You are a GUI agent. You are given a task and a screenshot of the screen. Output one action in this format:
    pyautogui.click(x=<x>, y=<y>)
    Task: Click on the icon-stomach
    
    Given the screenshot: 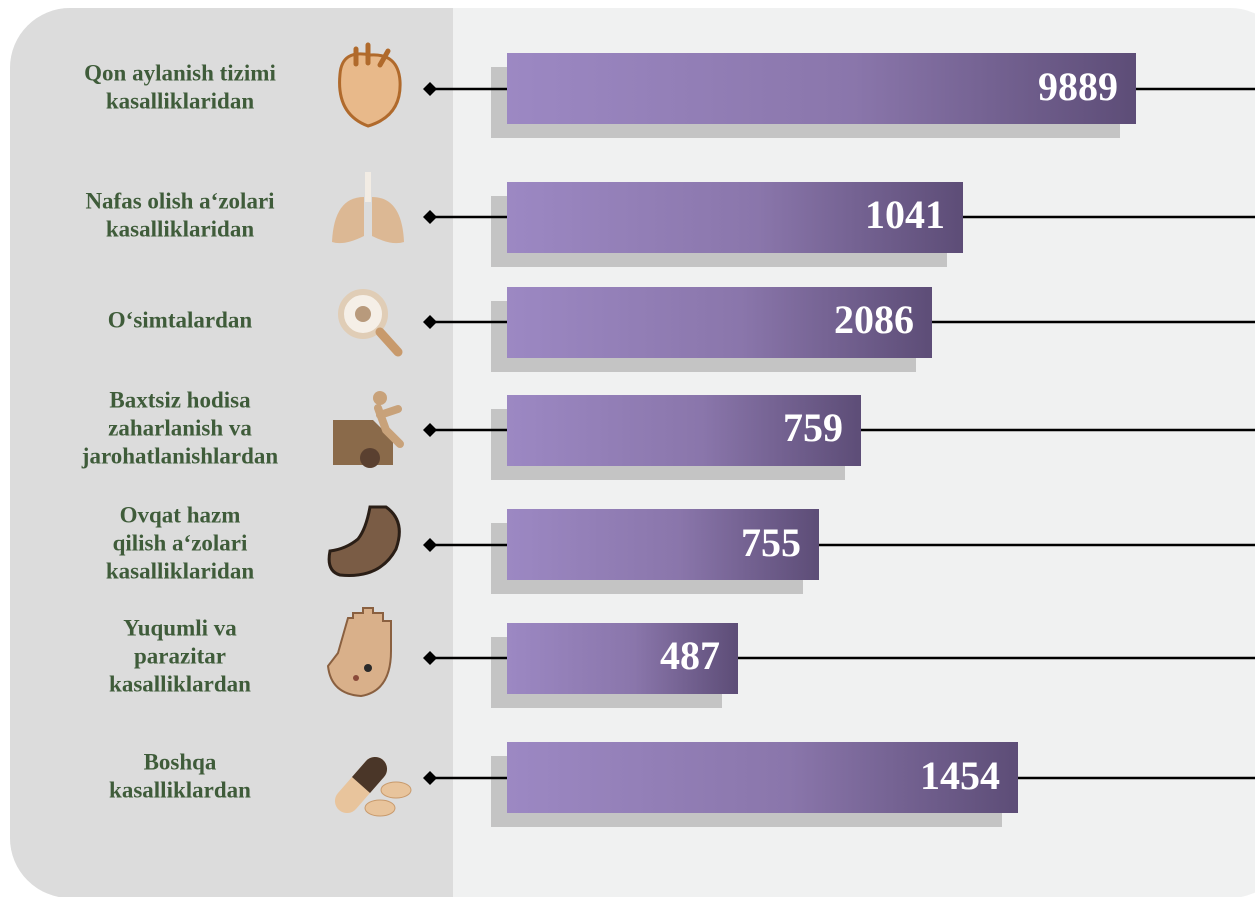 What is the action you would take?
    pyautogui.click(x=364, y=541)
    